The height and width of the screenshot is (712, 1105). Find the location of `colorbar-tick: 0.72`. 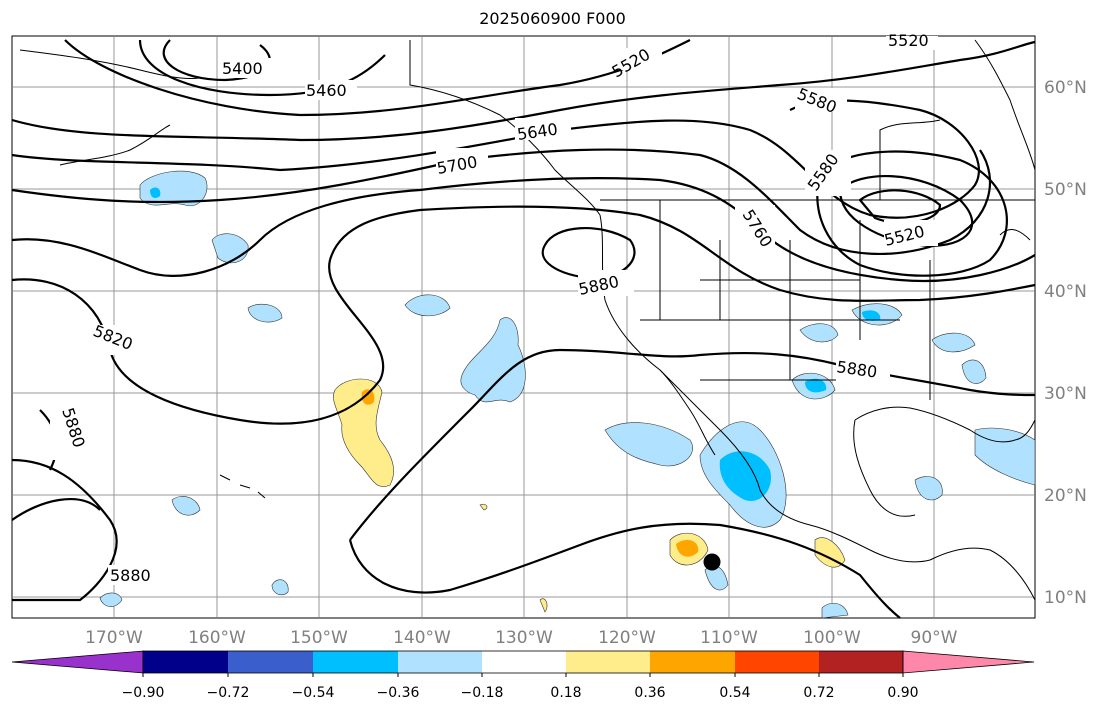

colorbar-tick: 0.72 is located at coordinates (818, 693).